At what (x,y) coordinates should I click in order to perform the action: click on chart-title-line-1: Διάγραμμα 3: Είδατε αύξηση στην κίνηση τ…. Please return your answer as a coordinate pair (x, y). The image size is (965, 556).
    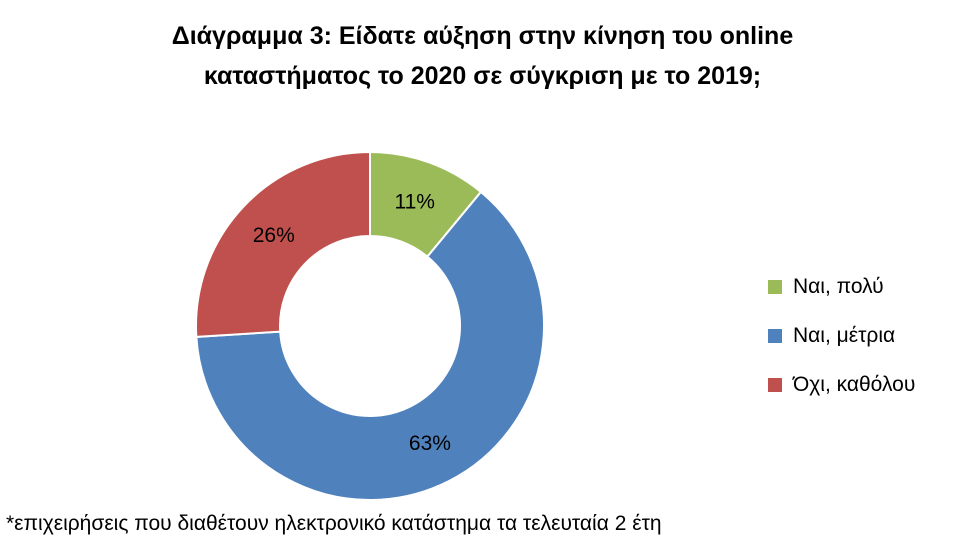
    Looking at the image, I should click on (482, 36).